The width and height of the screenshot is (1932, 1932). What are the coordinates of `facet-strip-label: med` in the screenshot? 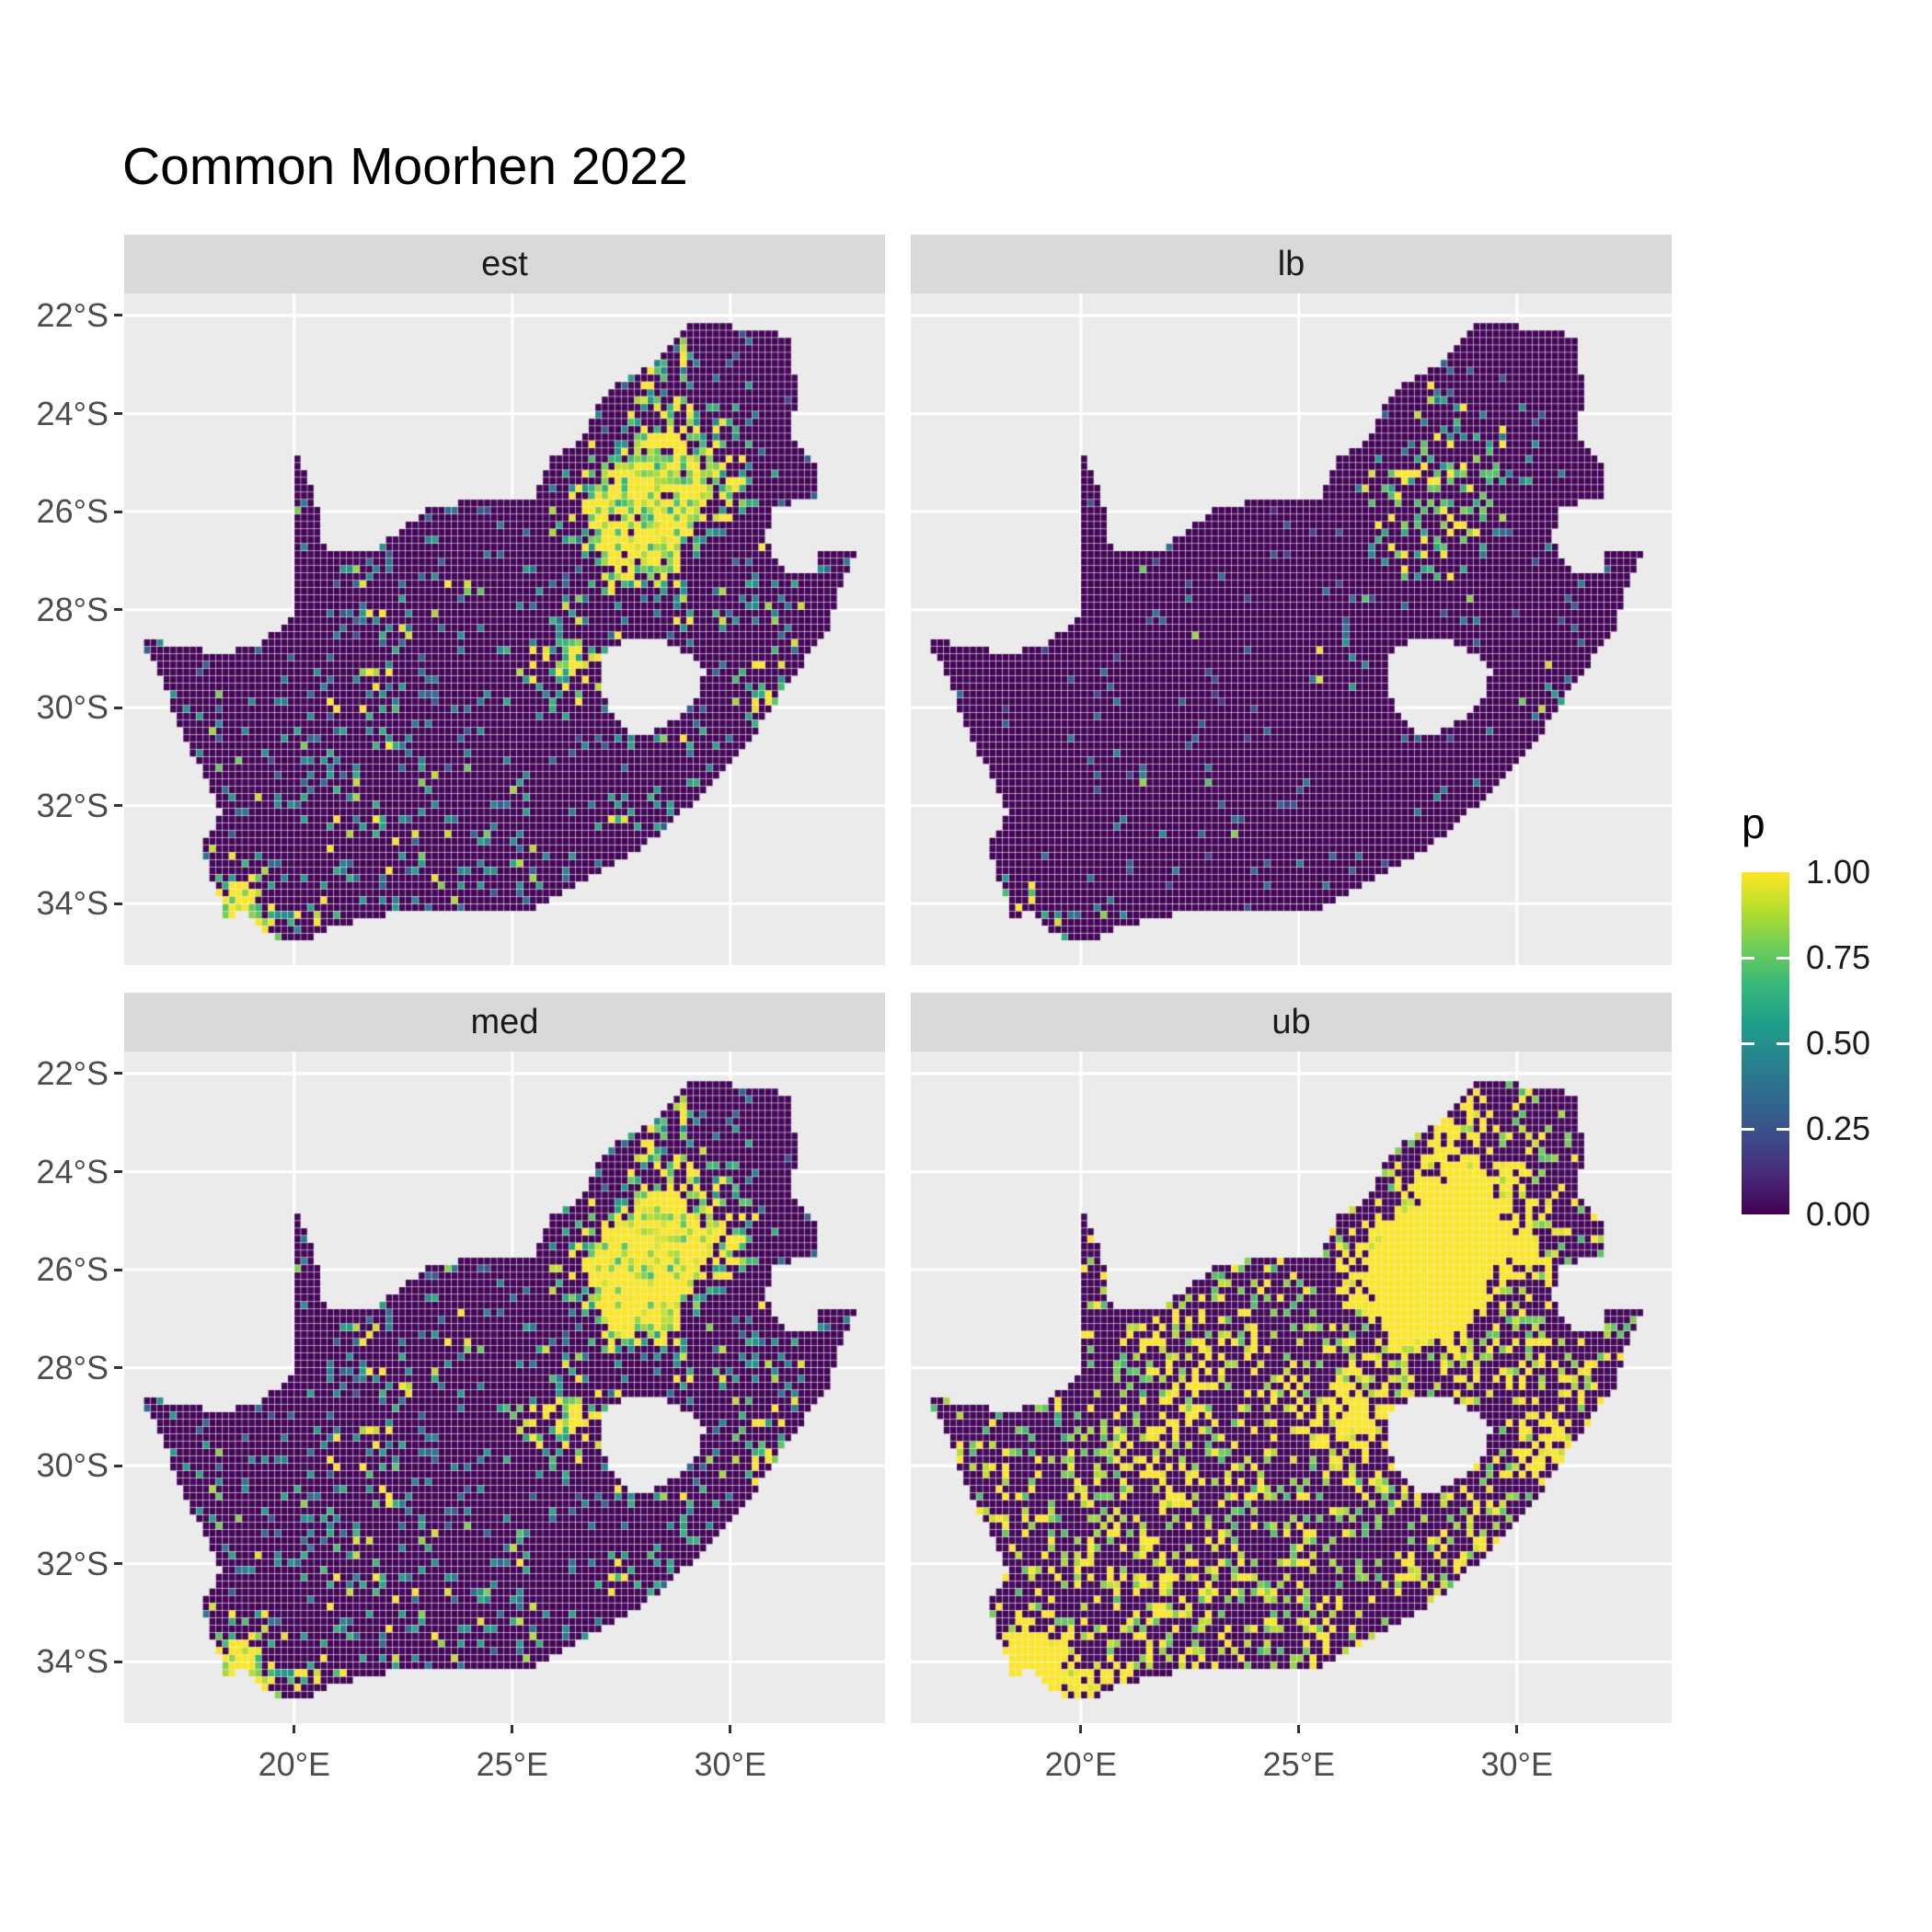 It's located at (504, 1021).